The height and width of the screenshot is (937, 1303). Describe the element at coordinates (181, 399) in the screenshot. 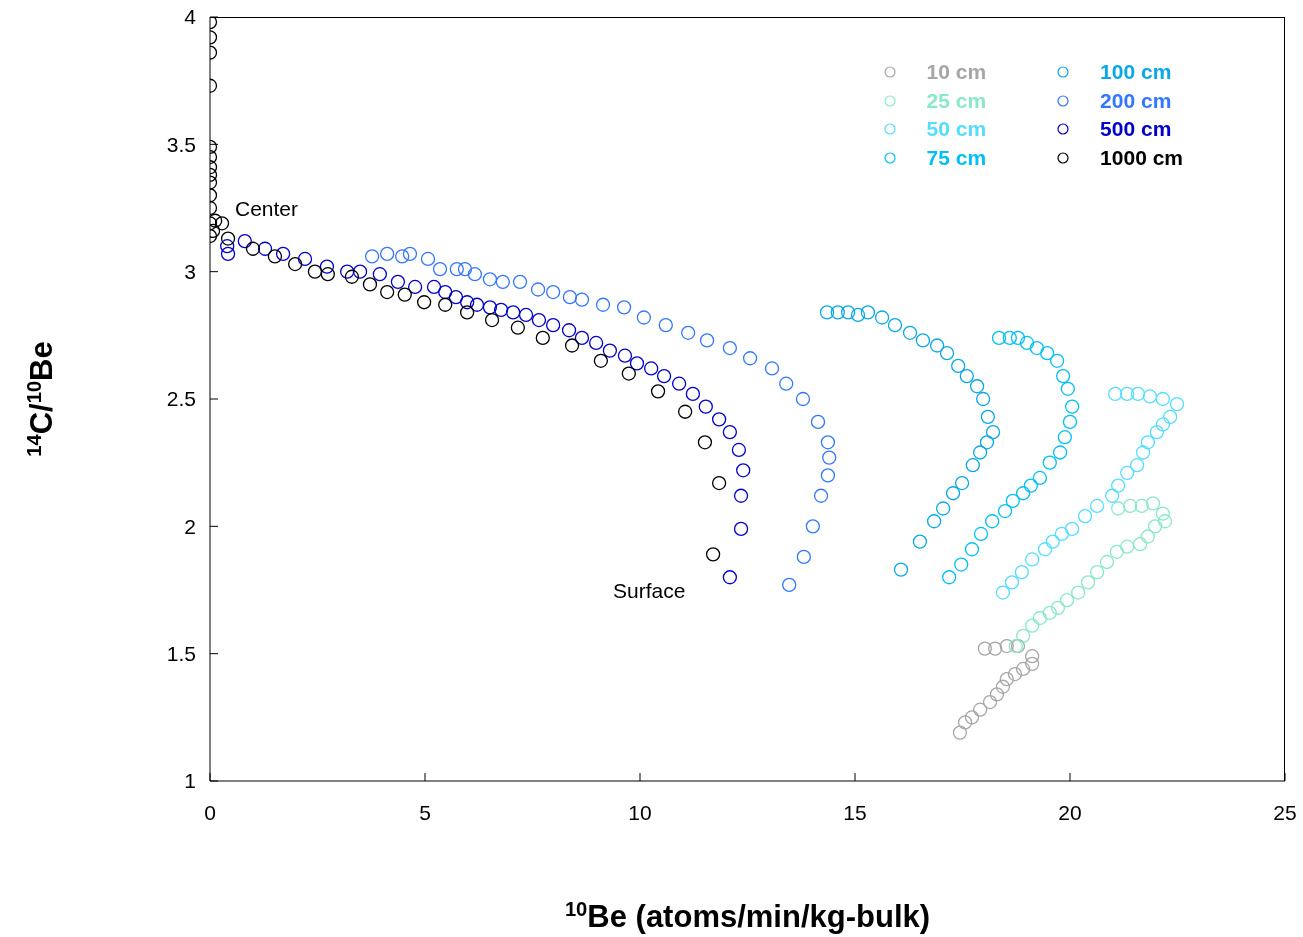

I see `y-tick-label: 2.5` at that location.